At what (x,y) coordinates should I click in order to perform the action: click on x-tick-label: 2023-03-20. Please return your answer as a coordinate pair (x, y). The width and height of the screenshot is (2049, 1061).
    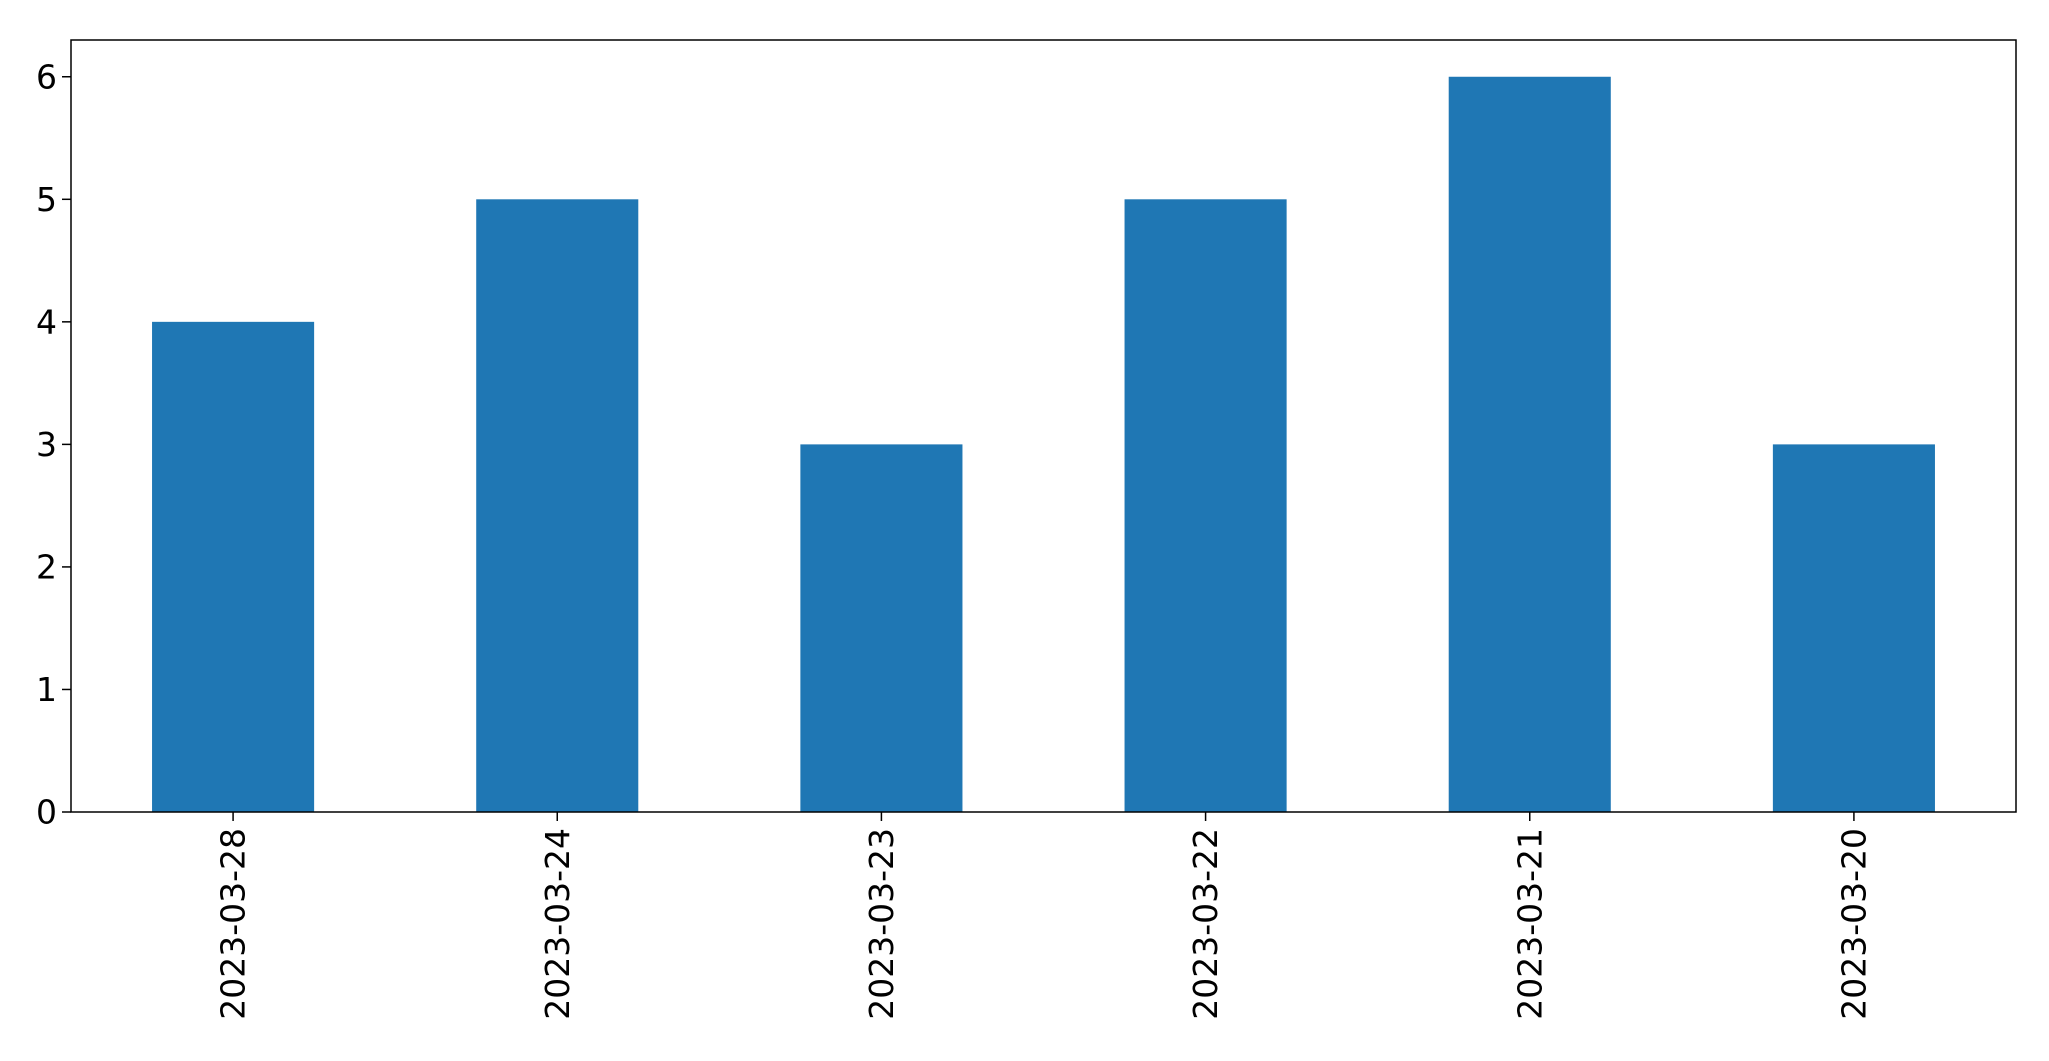
    Looking at the image, I should click on (1853, 924).